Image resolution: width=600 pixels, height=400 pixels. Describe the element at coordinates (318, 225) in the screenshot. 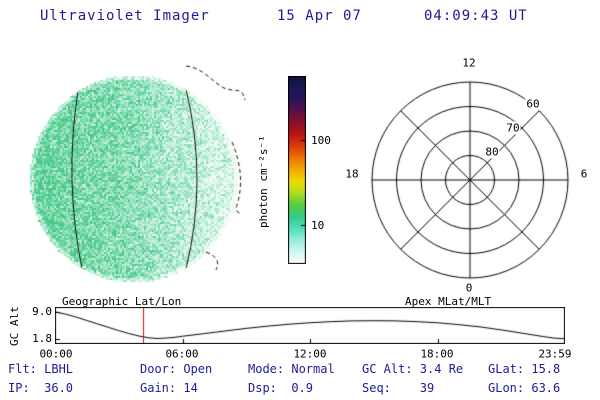

I see `colorbar-tick-10: 10` at that location.